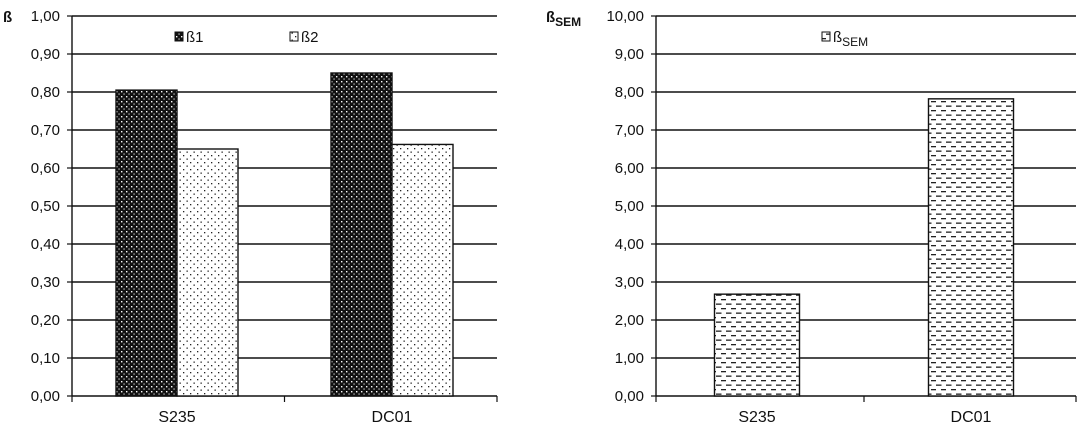 This screenshot has width=1079, height=430. I want to click on right-y-tick-label: 2,00, so click(629, 320).